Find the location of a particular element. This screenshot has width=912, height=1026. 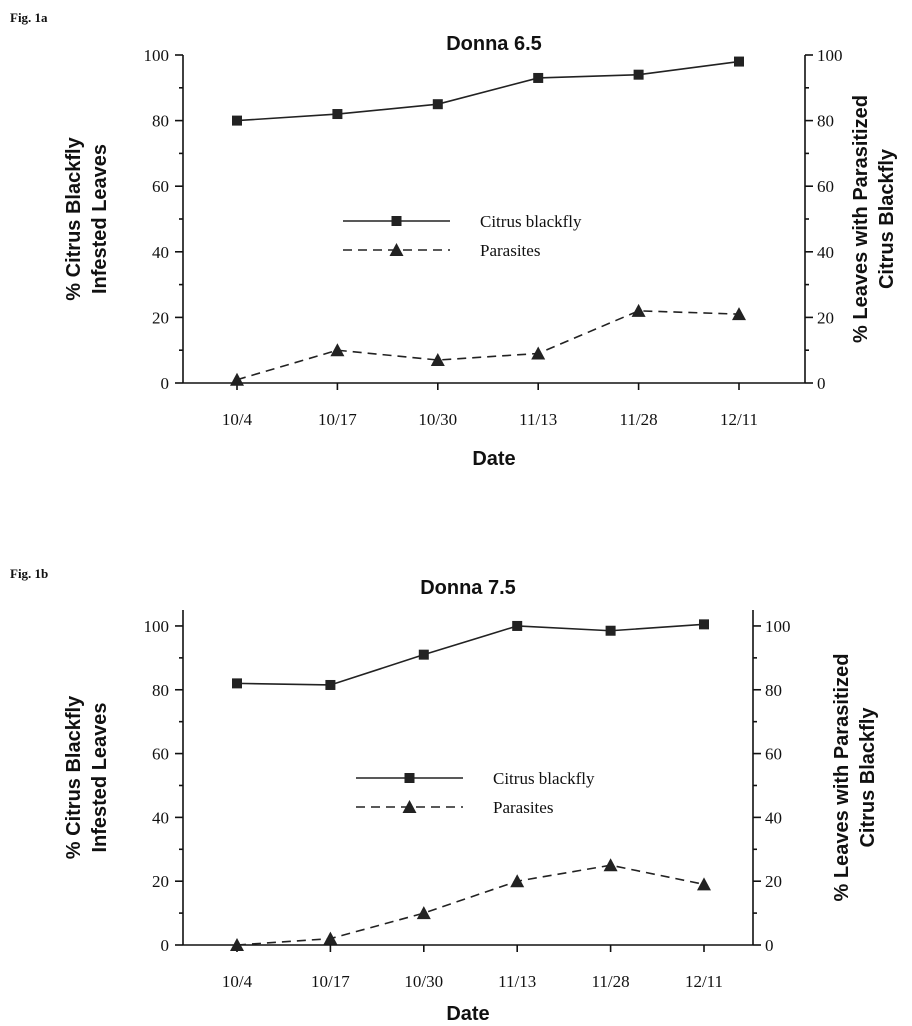

figure-label: Fig. 1a is located at coordinates (29, 17).